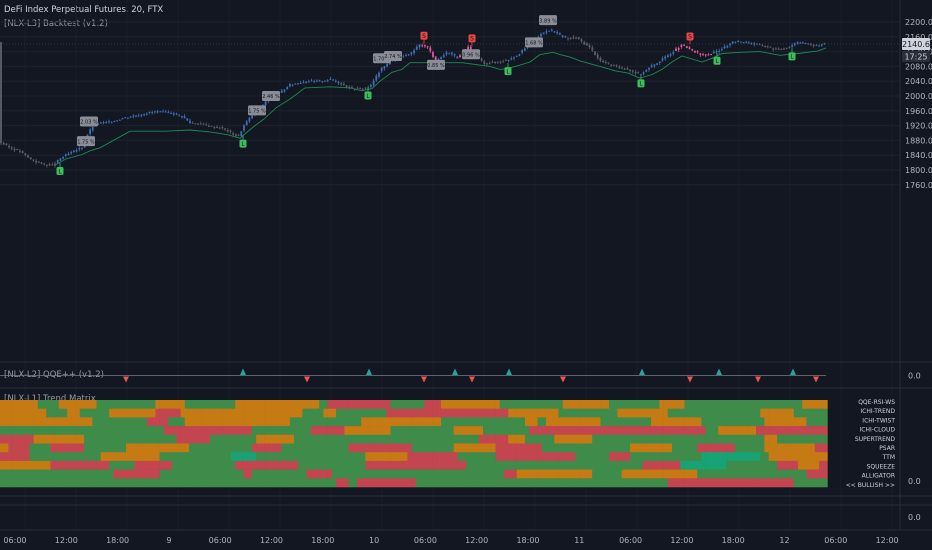 Image resolution: width=932 pixels, height=550 pixels. I want to click on backtest-indicator-label: [NLX-L3] Backtest (v1.2), so click(56, 24).